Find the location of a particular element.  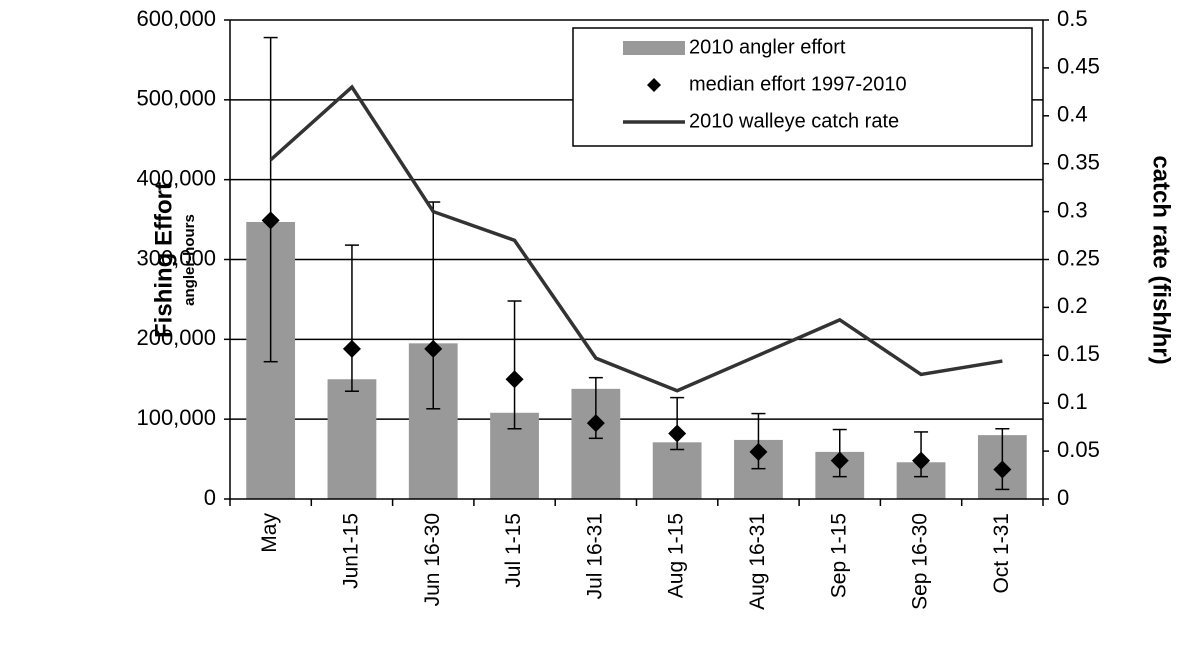

x-tick-label: Jun 16-30 is located at coordinates (432, 559).